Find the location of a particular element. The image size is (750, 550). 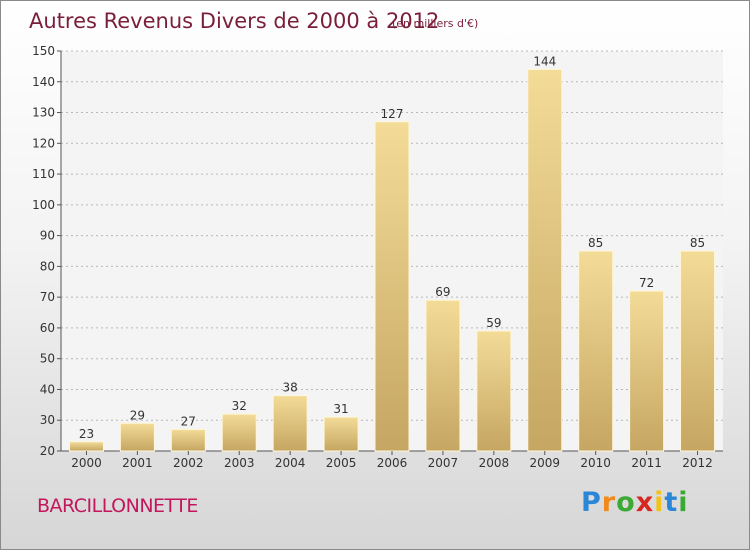

x-tick-label-2000: 2000 is located at coordinates (86, 463).